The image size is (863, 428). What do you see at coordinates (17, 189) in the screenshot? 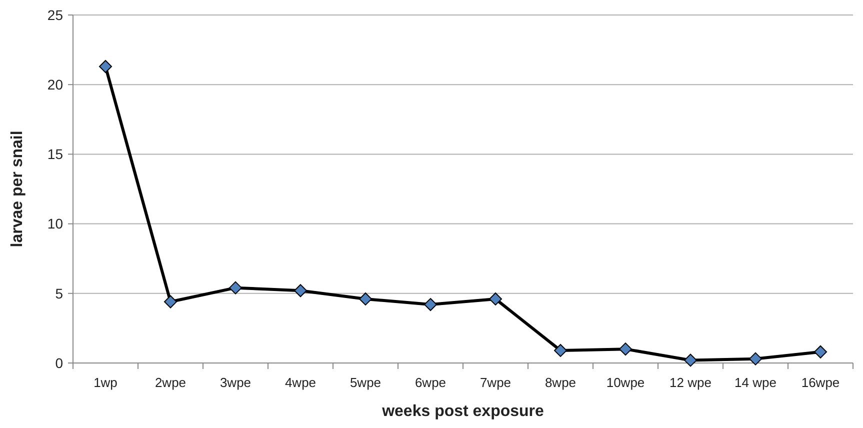
I see `y-axis-title: larvae per snail` at bounding box center [17, 189].